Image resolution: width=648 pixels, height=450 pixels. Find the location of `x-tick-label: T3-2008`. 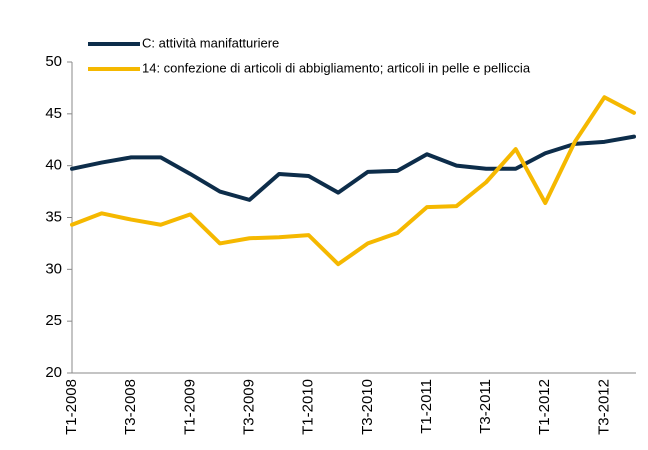

x-tick-label: T3-2008 is located at coordinates (130, 407).